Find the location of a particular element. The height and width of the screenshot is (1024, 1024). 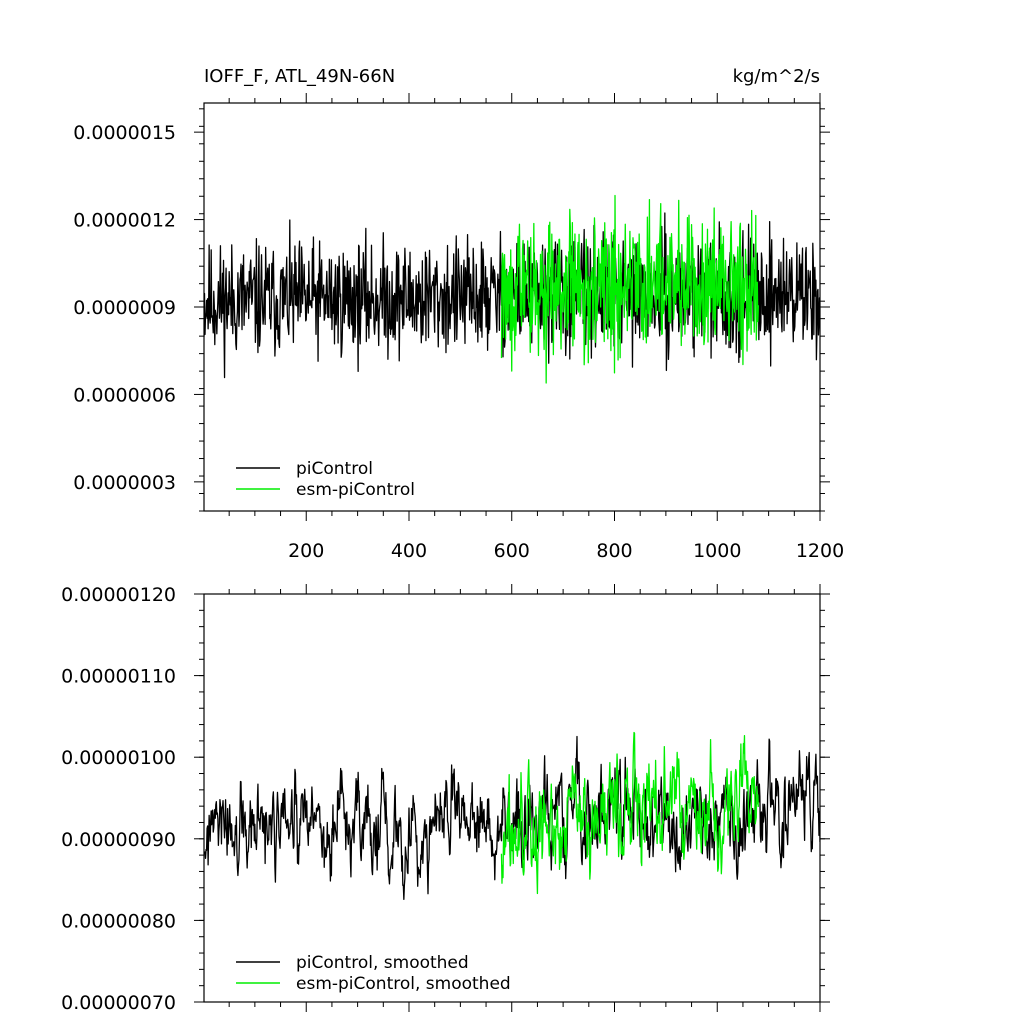

y-tick-label: 0.00000110 is located at coordinates (118, 677).